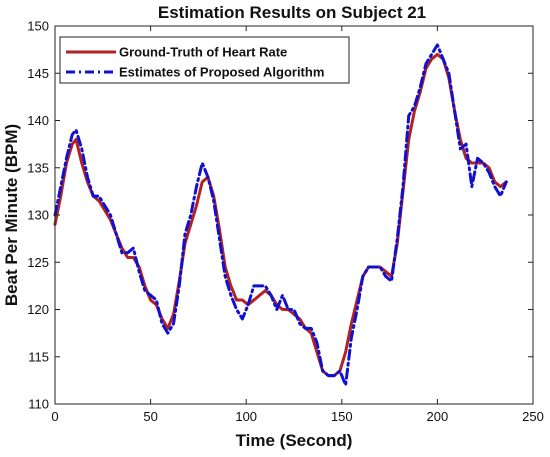 The height and width of the screenshot is (457, 550). I want to click on x-tick-label: 0, so click(54, 416).